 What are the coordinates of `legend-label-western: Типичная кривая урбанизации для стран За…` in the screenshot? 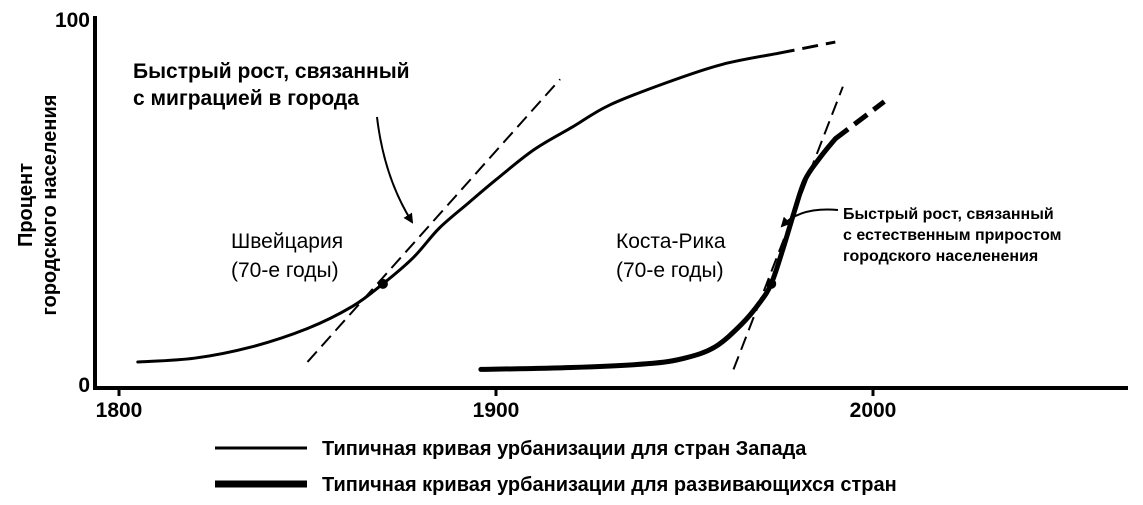 It's located at (564, 449).